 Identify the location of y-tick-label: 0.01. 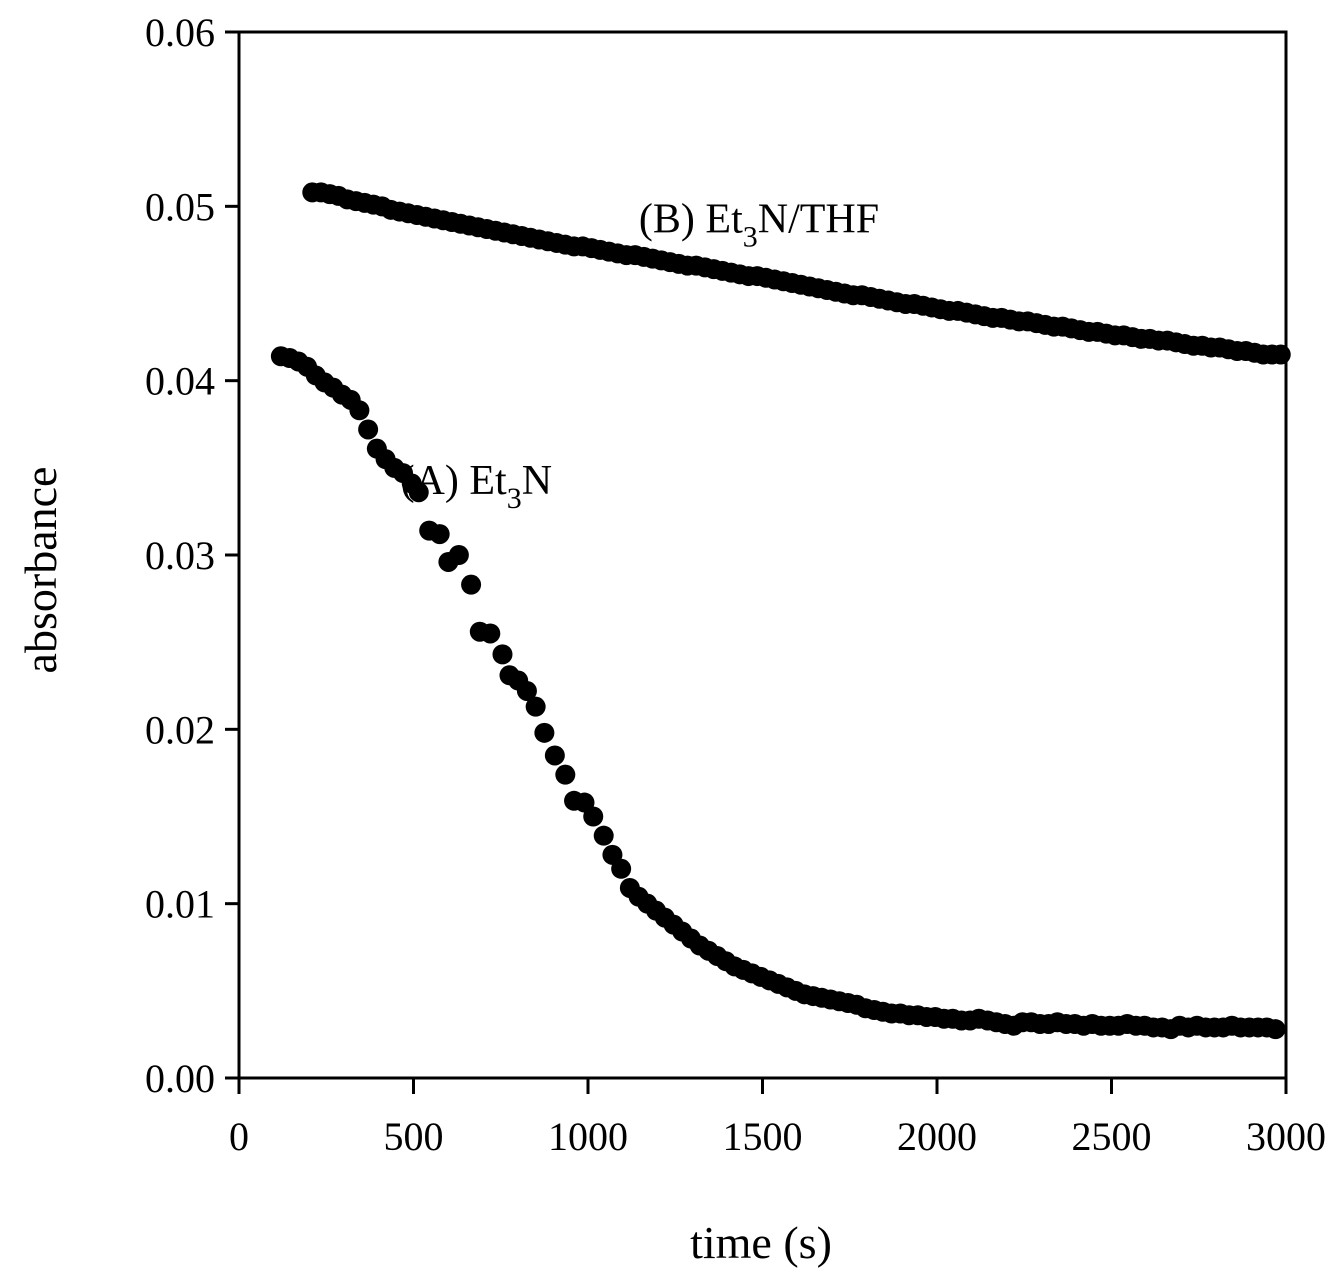
(180, 904).